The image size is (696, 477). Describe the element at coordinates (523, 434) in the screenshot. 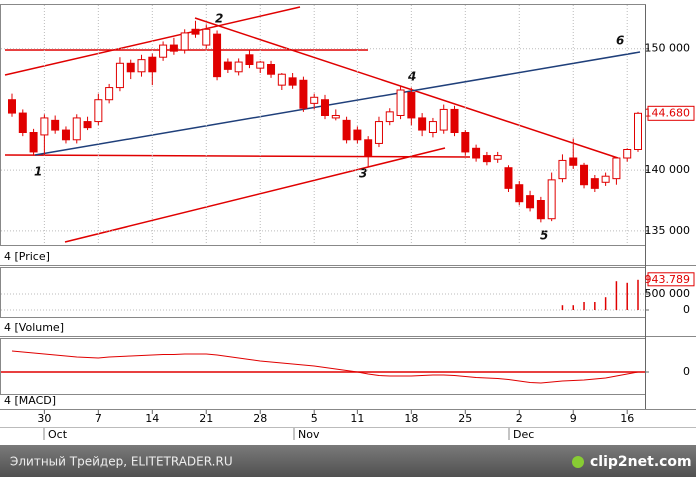

I see `month-label: Dec` at that location.